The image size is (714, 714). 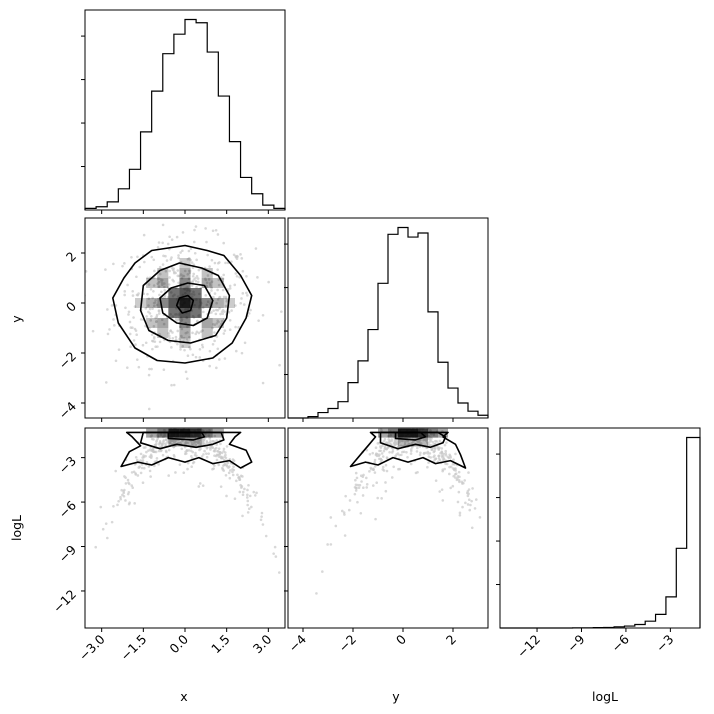 What do you see at coordinates (183, 696) in the screenshot?
I see `x-axis-label: x` at bounding box center [183, 696].